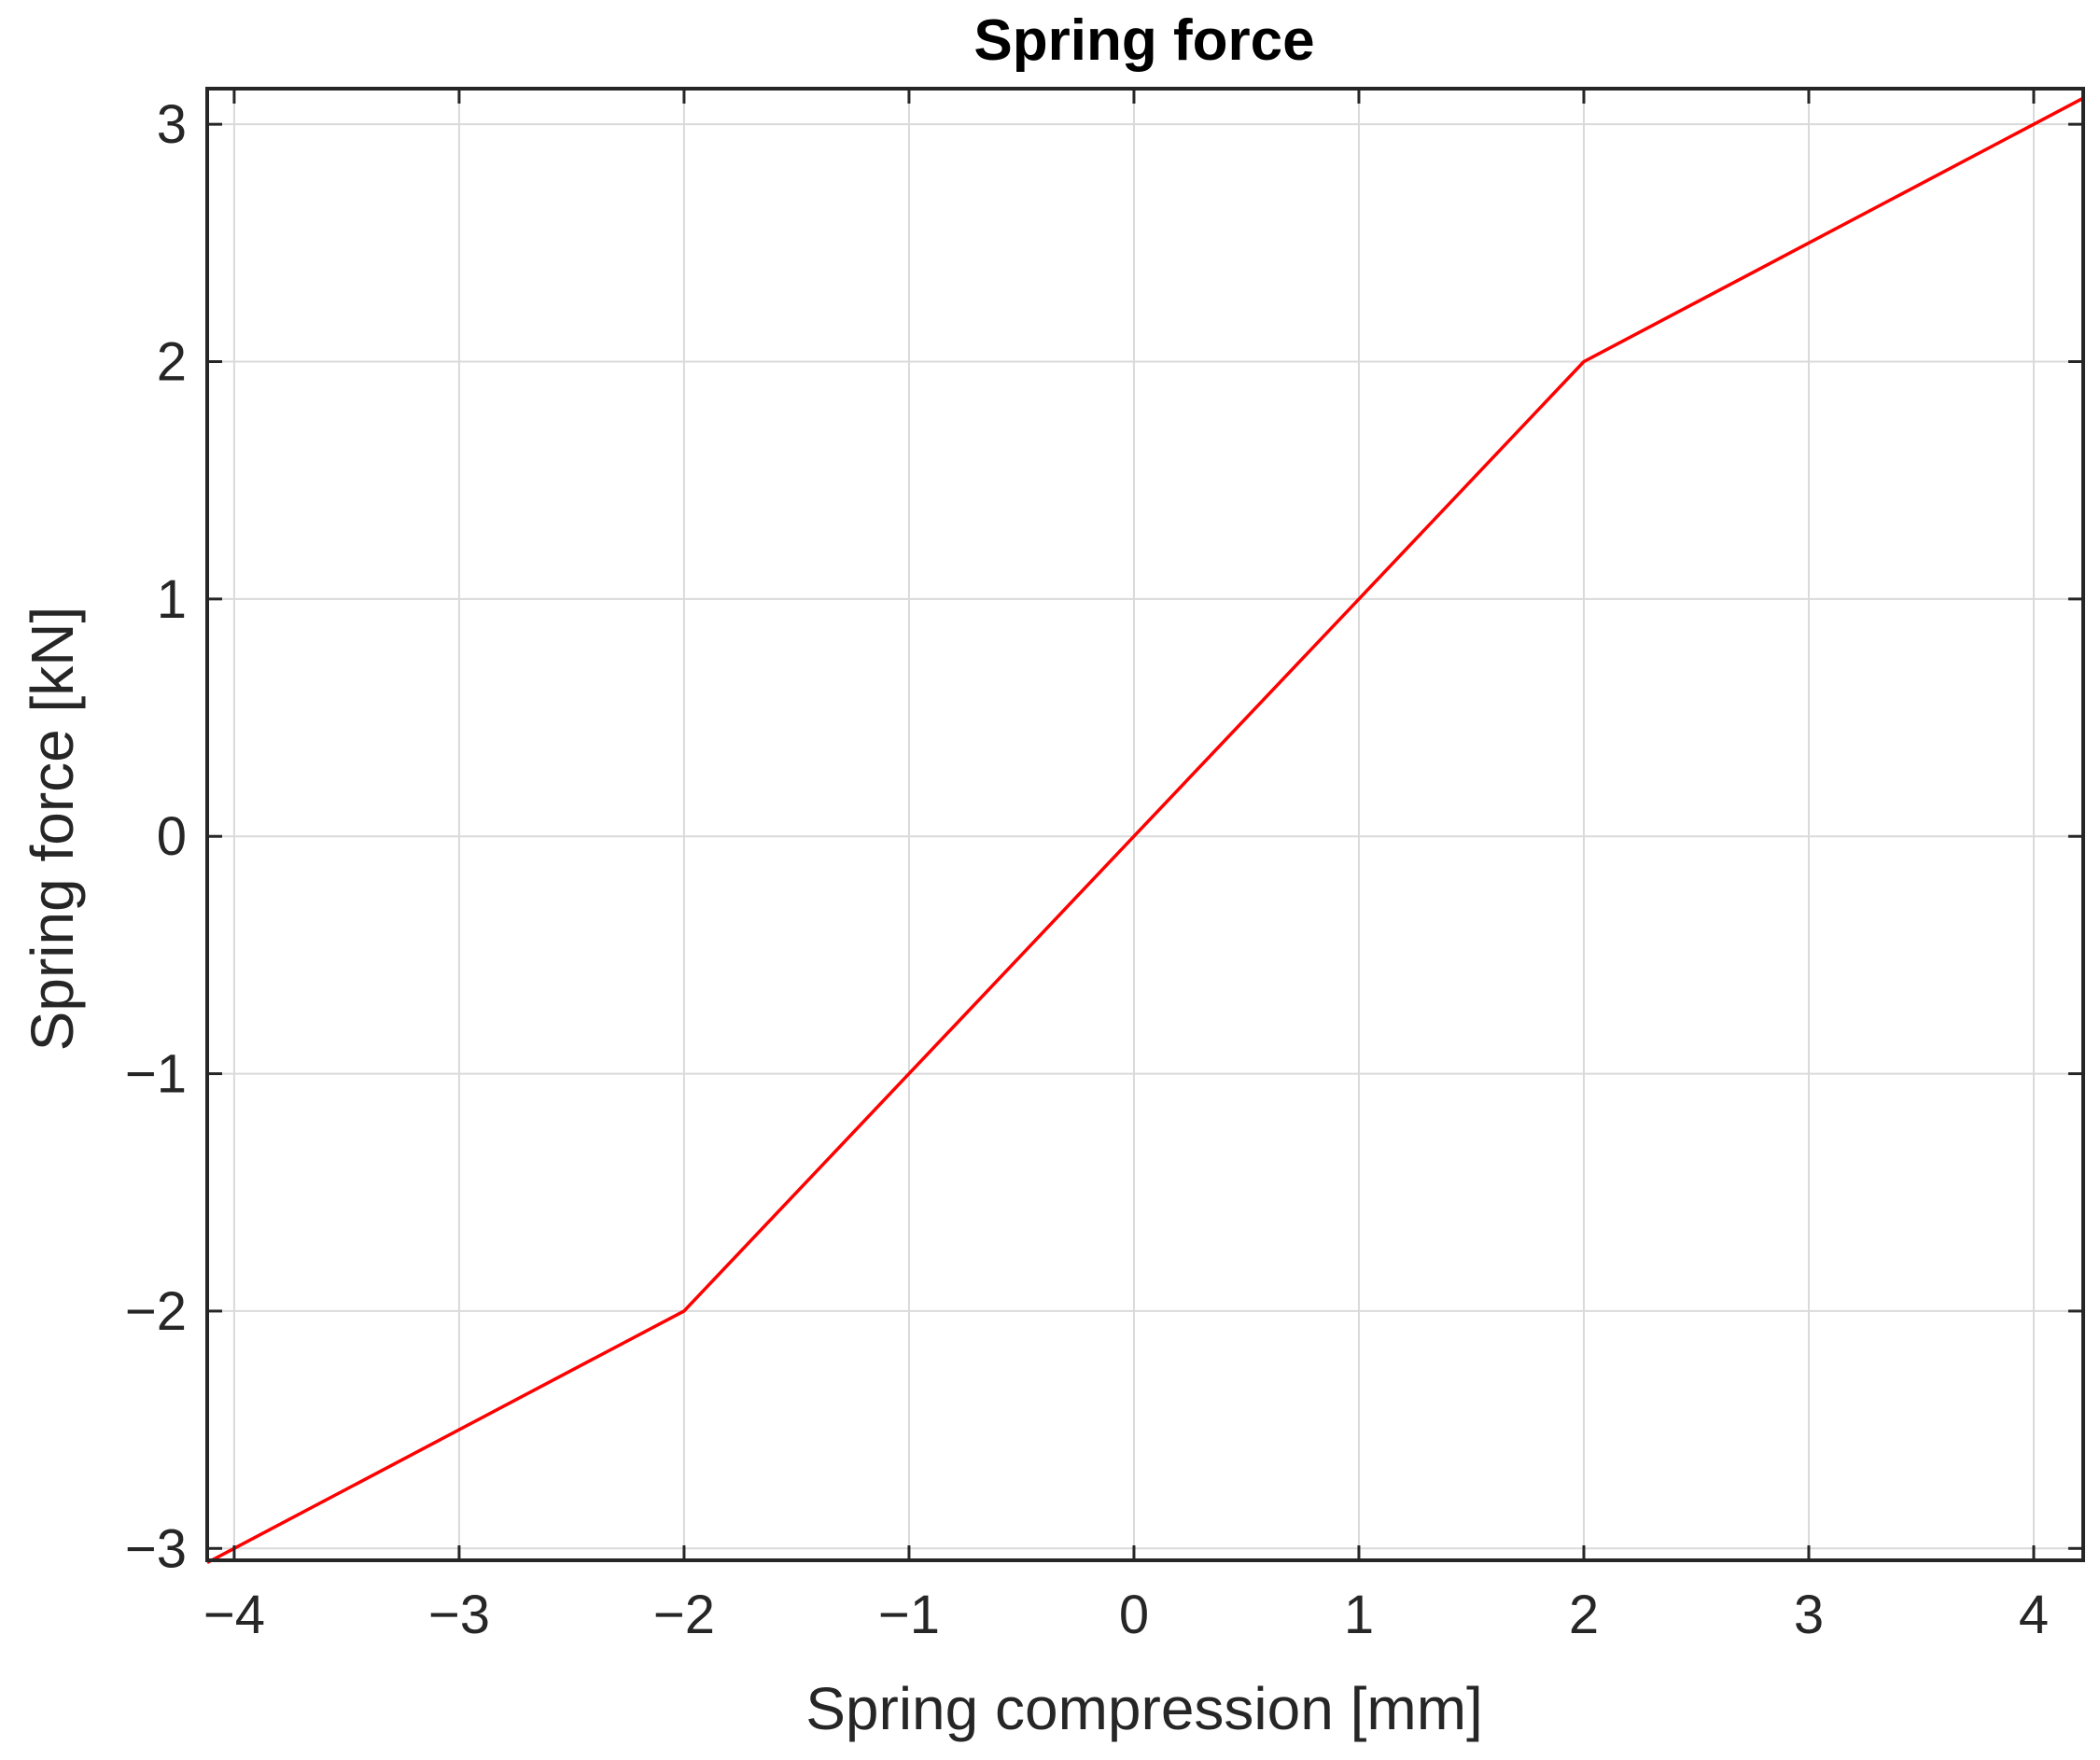  What do you see at coordinates (459, 1615) in the screenshot?
I see `x-tick-label: −3` at bounding box center [459, 1615].